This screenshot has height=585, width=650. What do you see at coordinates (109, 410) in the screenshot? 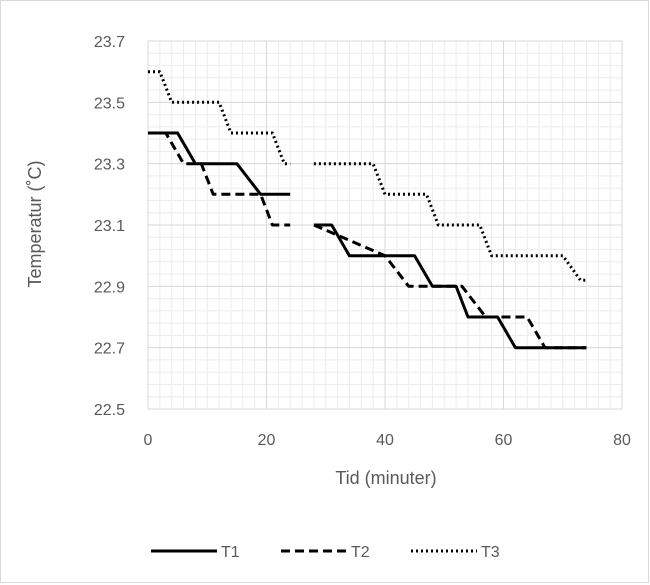
I see `y-tick-label: 22.5` at bounding box center [109, 410].